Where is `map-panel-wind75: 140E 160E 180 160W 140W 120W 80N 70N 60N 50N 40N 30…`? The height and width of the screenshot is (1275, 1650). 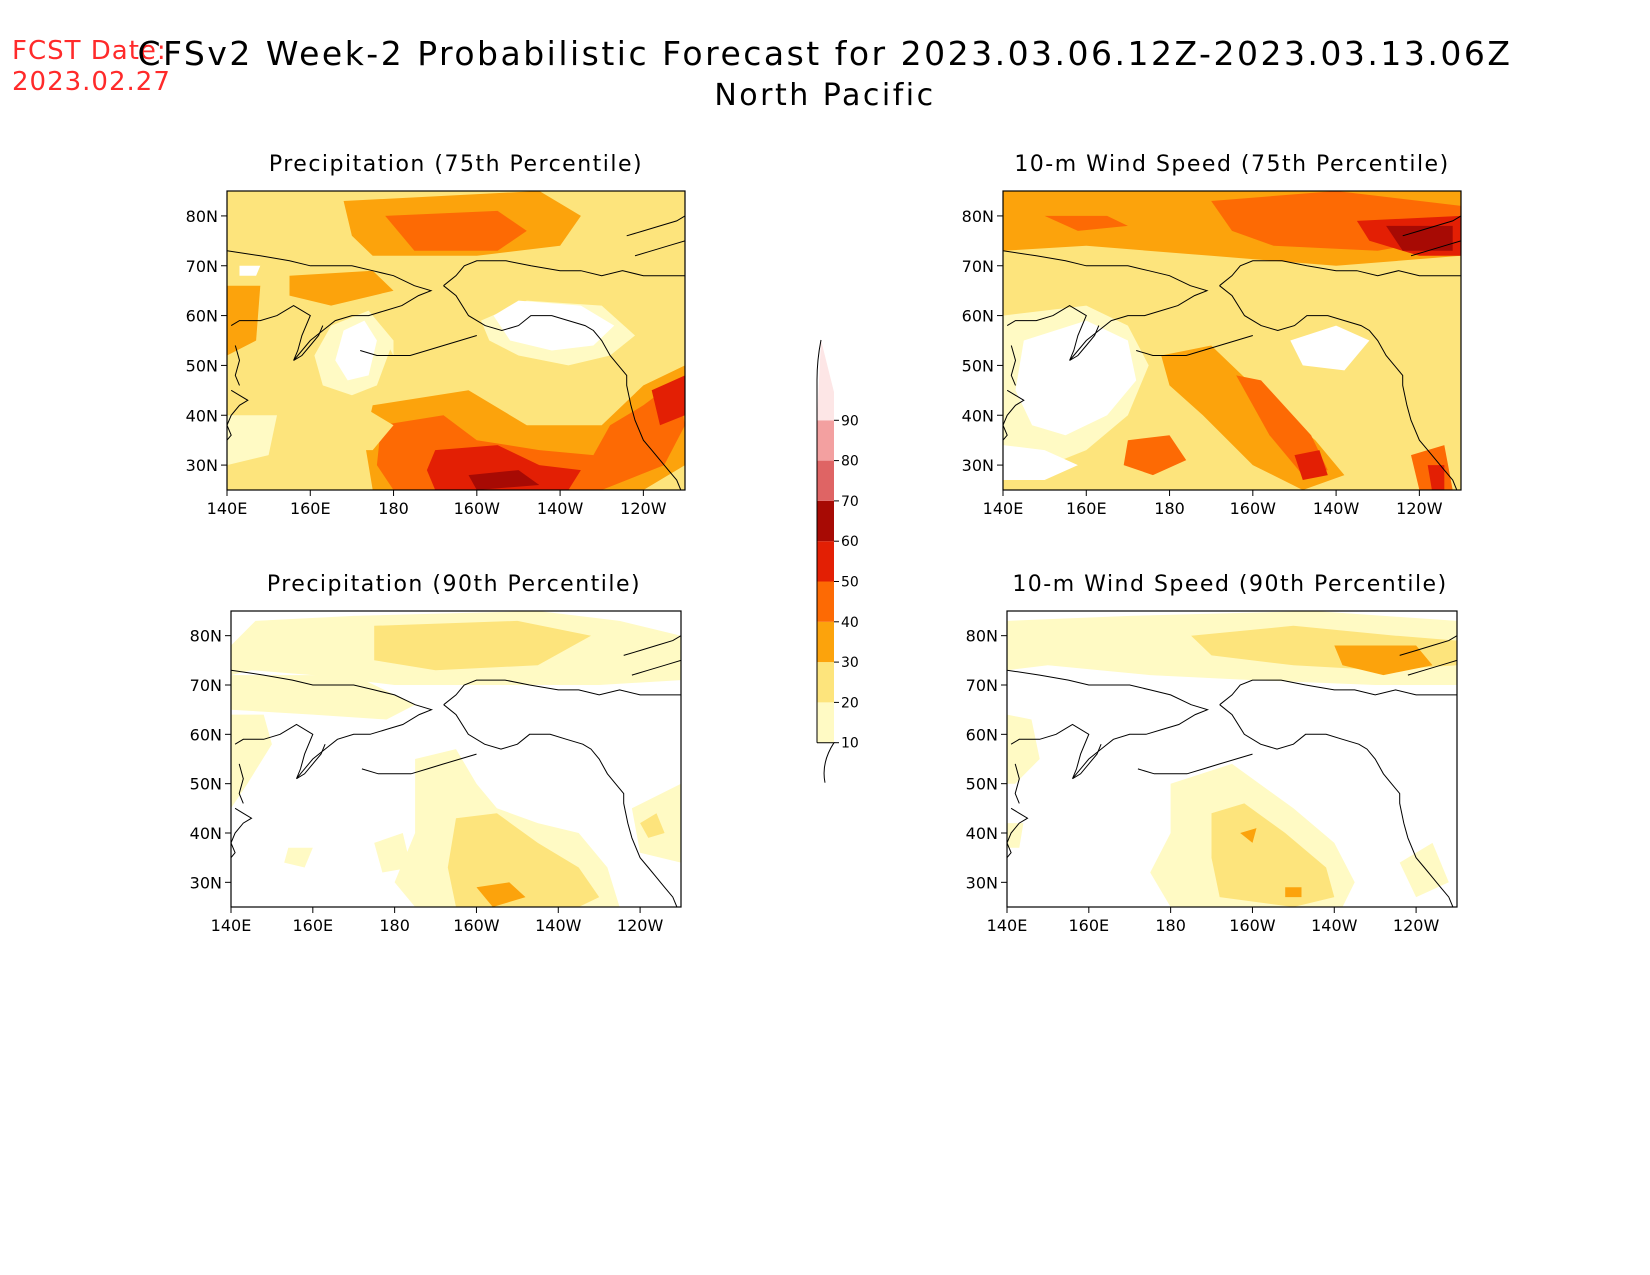
map-panel-wind75: 140E 160E 180 160W 140W 120W 80N 70N 60N 50N 40N 30… is located at coordinates (1212, 354).